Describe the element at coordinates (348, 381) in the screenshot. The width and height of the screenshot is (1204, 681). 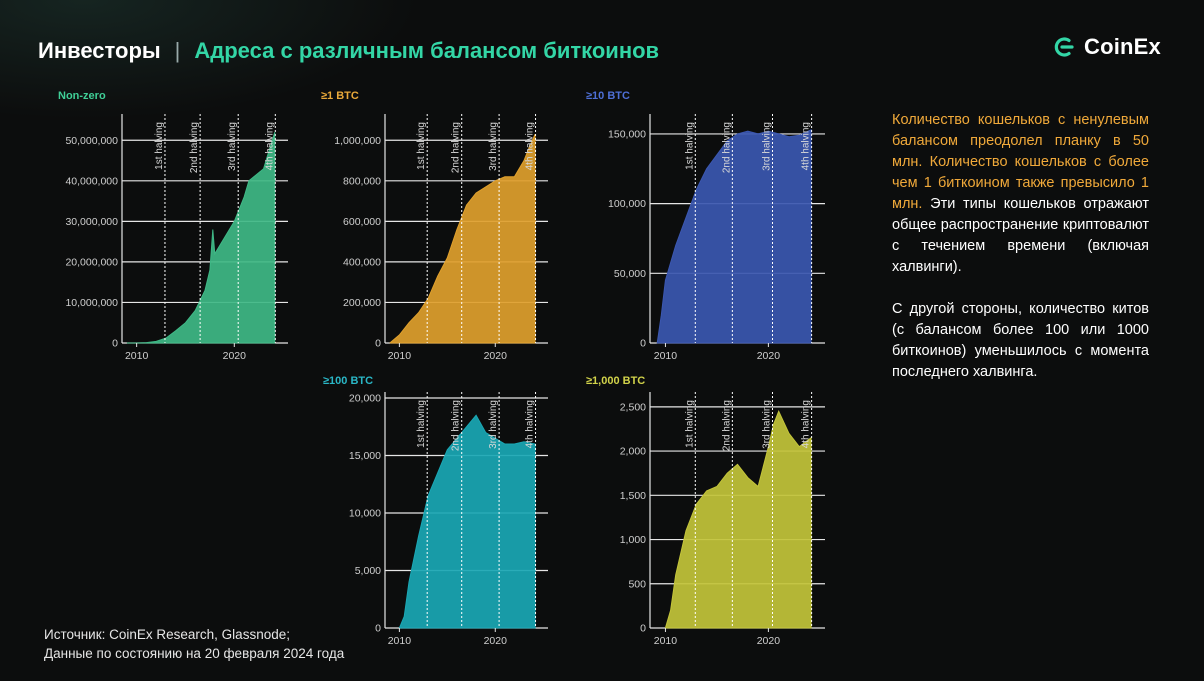
I see `chart-title: ≥100 BTC` at that location.